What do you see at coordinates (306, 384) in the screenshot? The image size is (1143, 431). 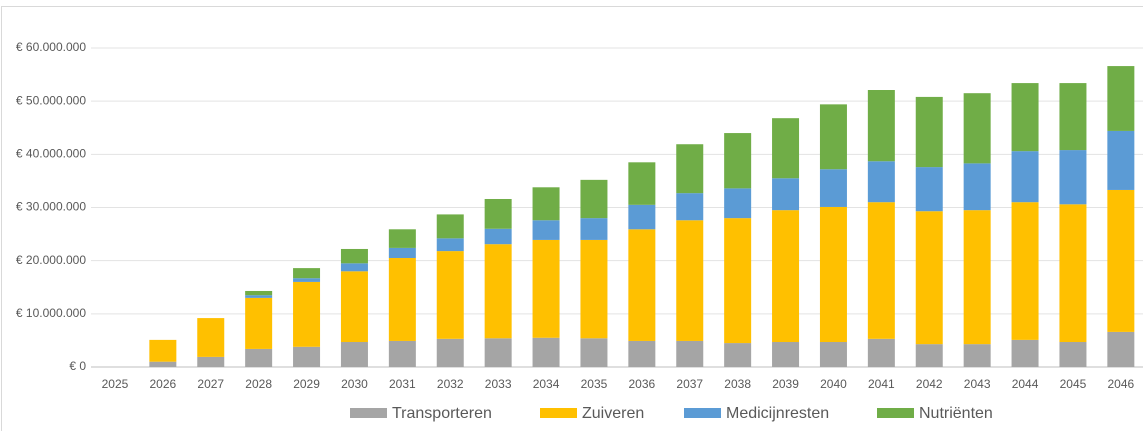 I see `x-tick-label: 2029` at bounding box center [306, 384].